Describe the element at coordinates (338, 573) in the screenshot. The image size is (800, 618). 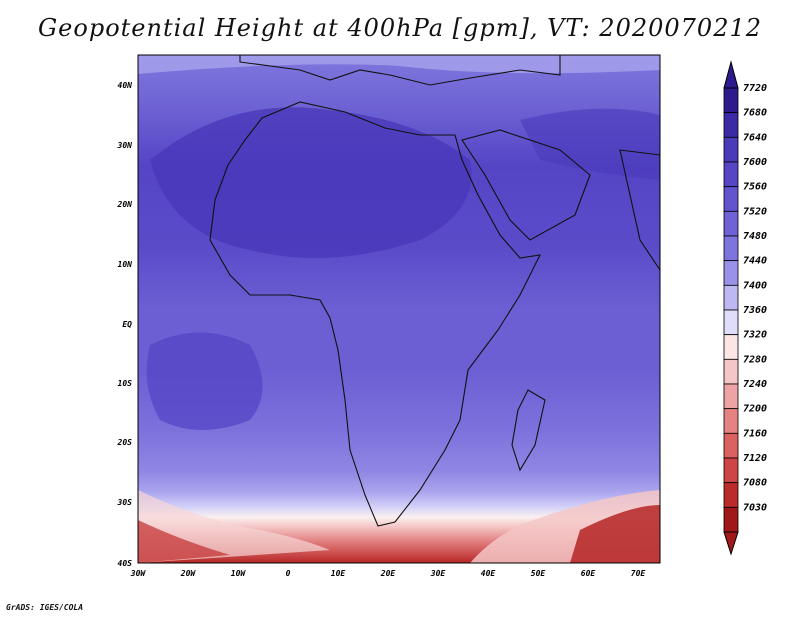
I see `lon-label: 10E` at that location.